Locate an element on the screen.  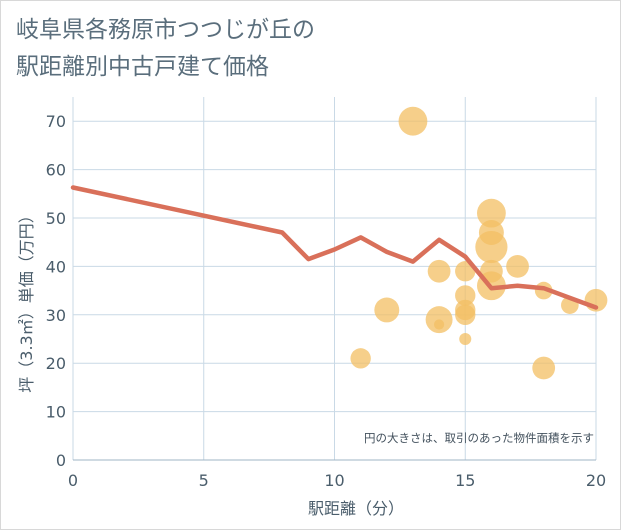
x-tick-label: 15 is located at coordinates (465, 480).